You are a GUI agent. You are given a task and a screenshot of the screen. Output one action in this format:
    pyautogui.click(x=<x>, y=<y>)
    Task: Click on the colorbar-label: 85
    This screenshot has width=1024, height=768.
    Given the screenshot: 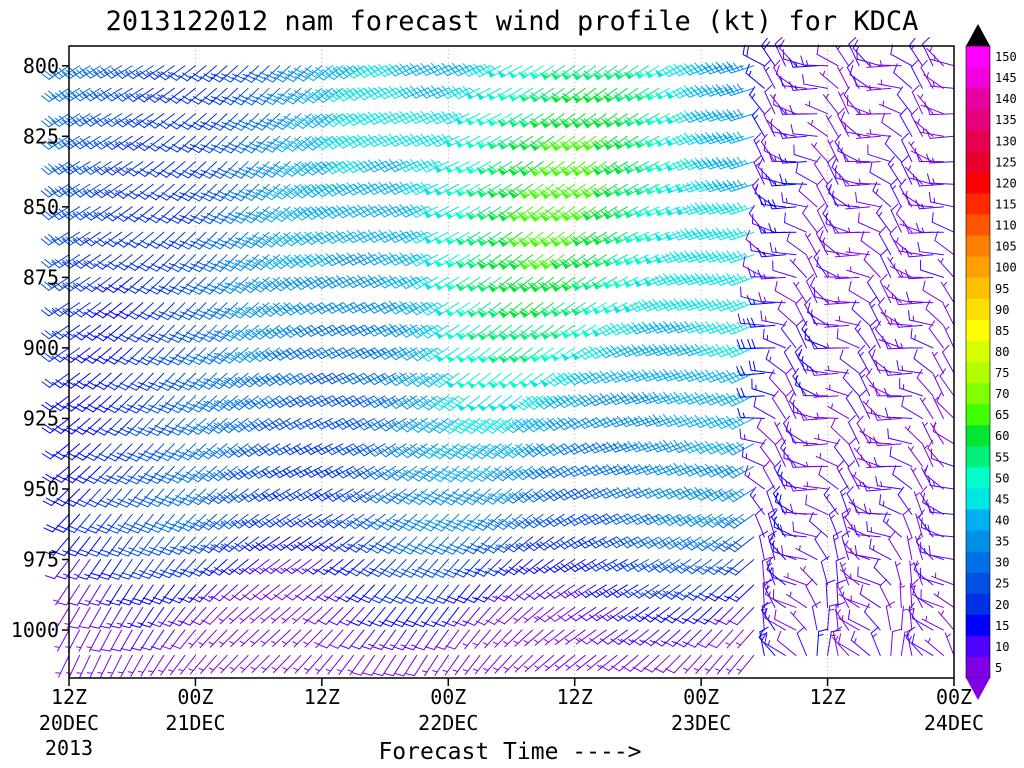 What is the action you would take?
    pyautogui.click(x=1002, y=331)
    